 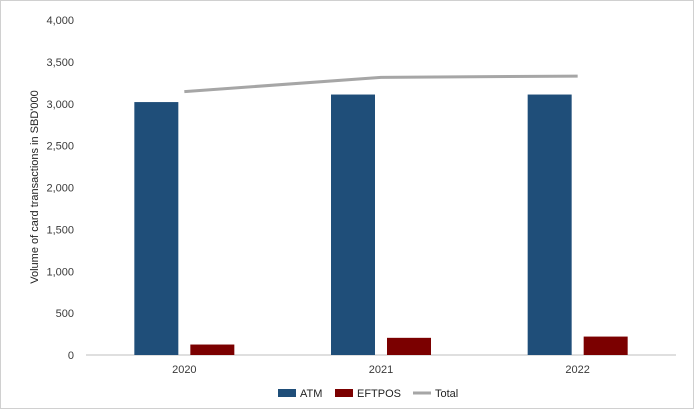 I want to click on y-tick-label: 2,000, so click(x=60, y=189).